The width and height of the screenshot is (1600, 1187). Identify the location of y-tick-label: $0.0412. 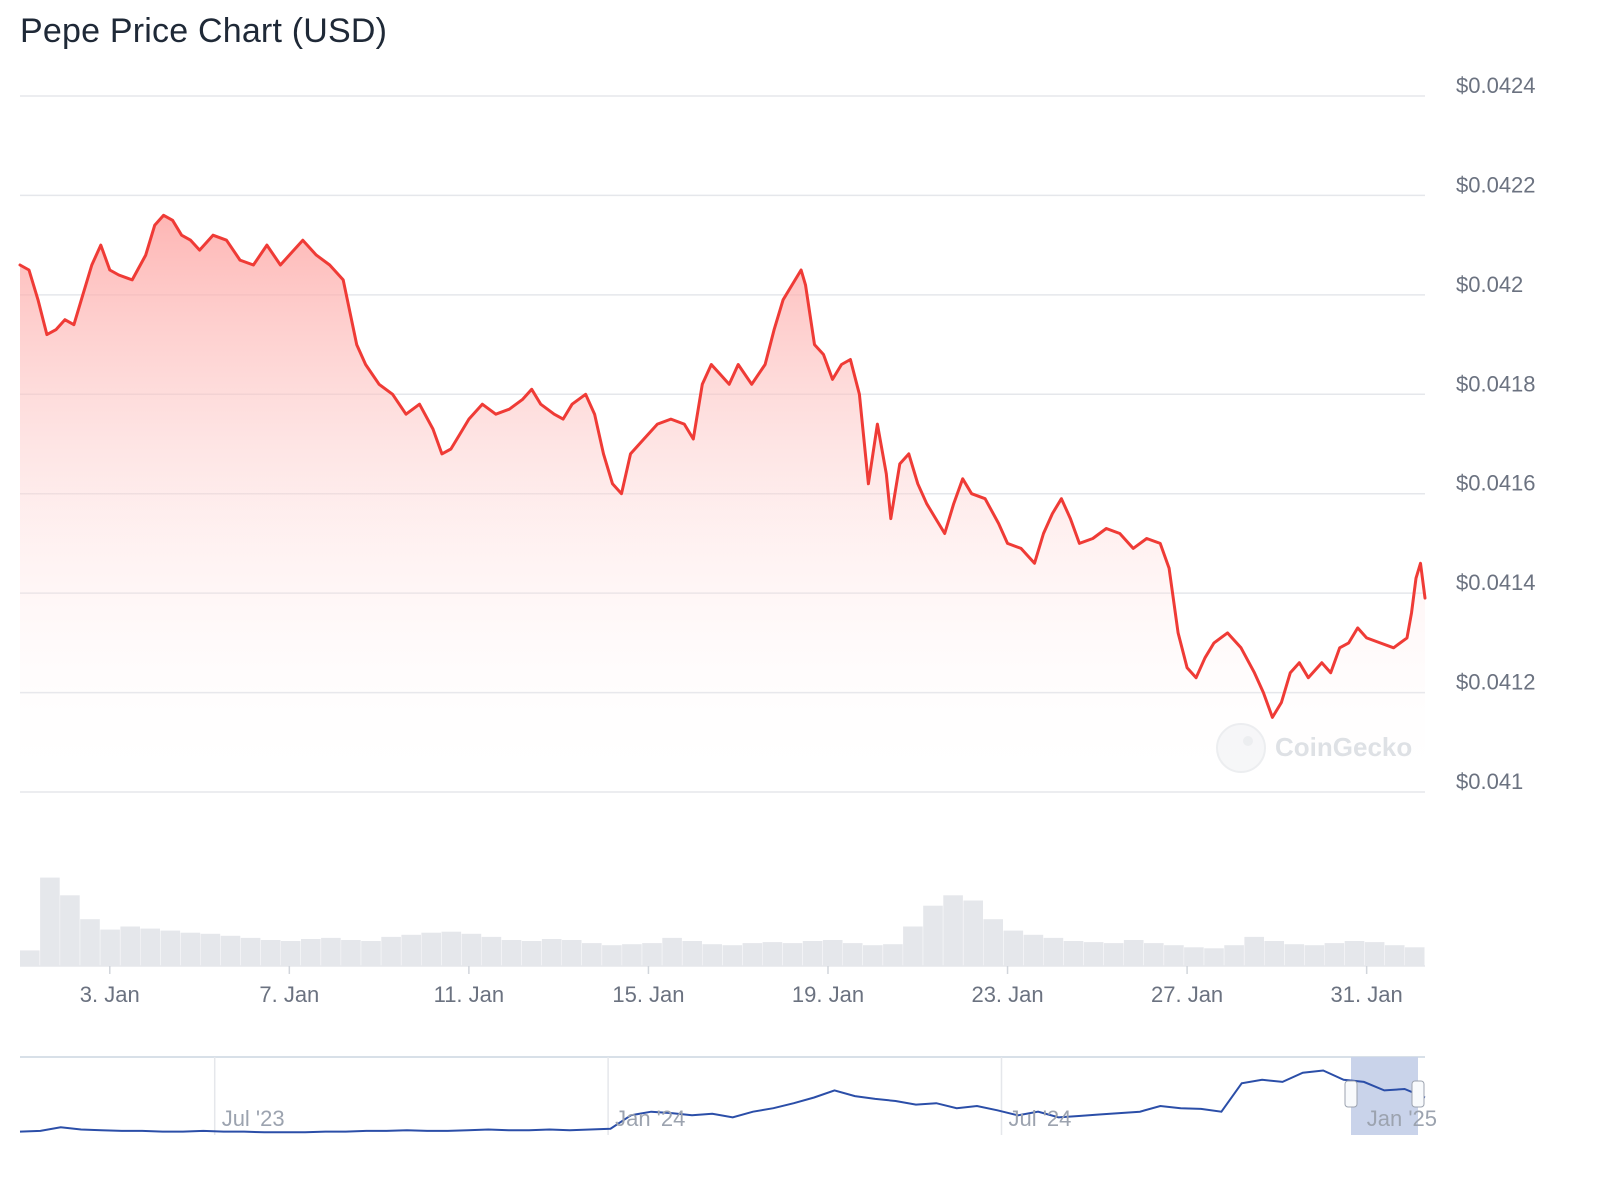
(1496, 682).